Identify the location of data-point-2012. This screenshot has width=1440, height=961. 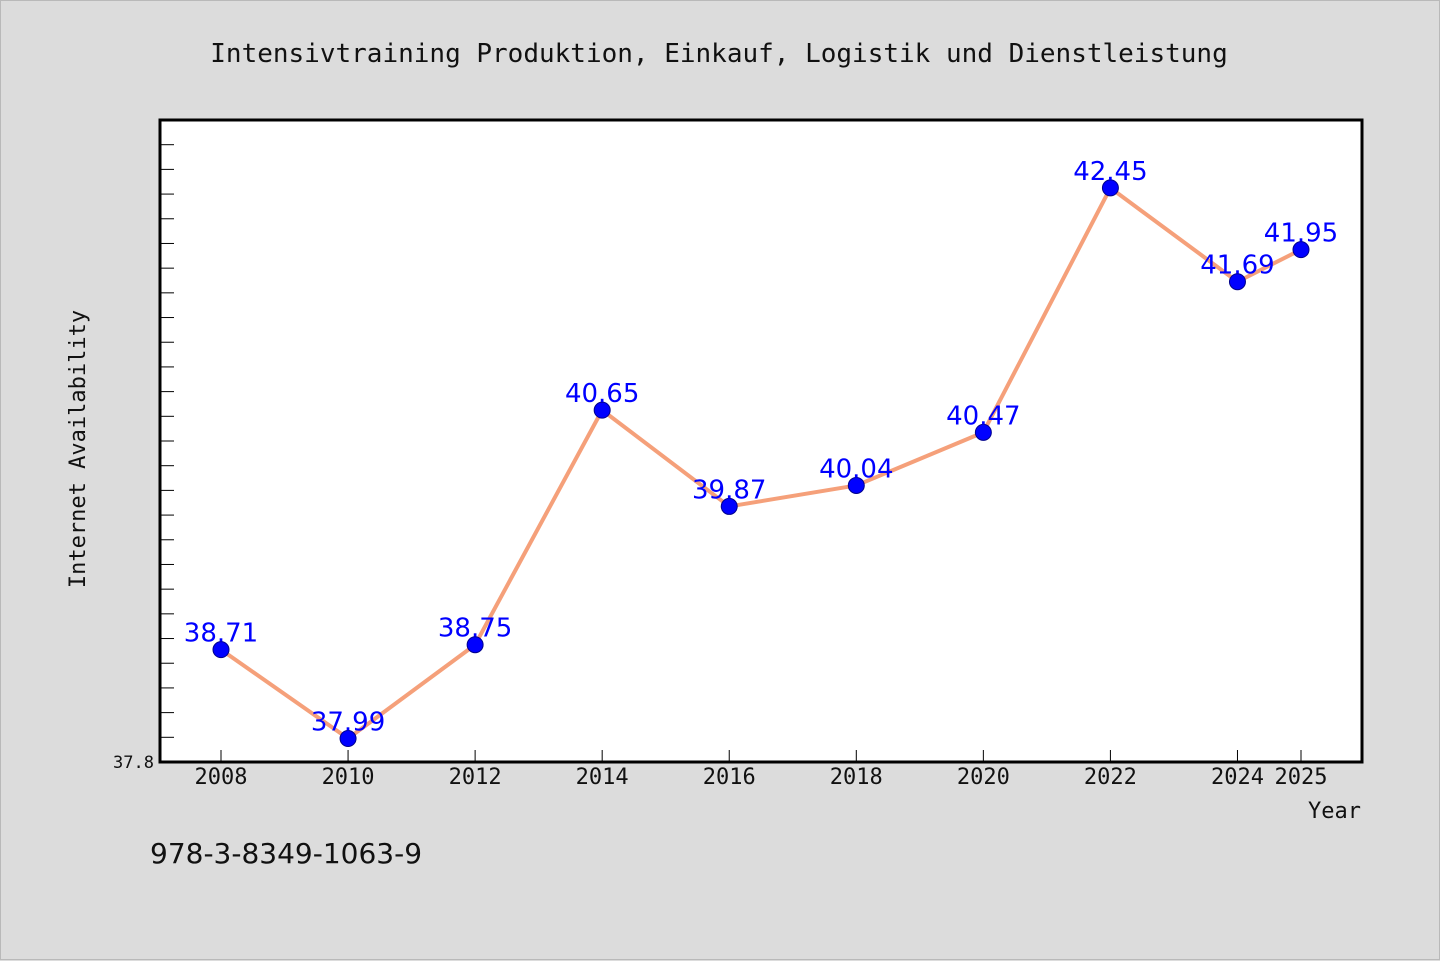
(475, 645).